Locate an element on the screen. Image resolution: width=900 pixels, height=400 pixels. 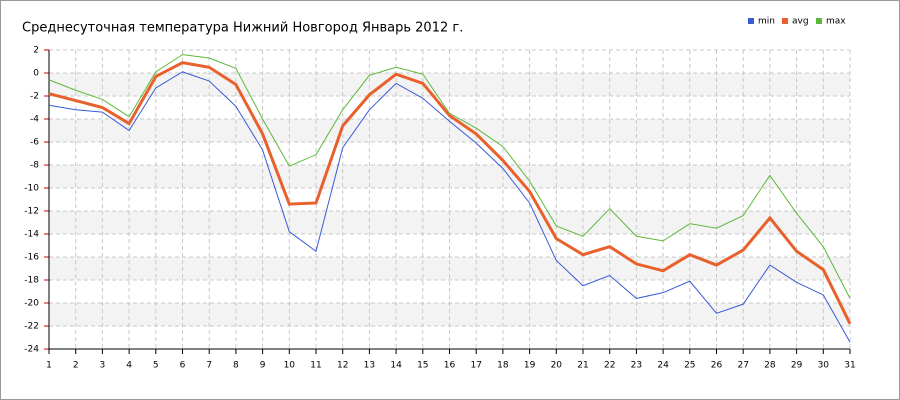
x-tick-label: 17 is located at coordinates (475, 366).